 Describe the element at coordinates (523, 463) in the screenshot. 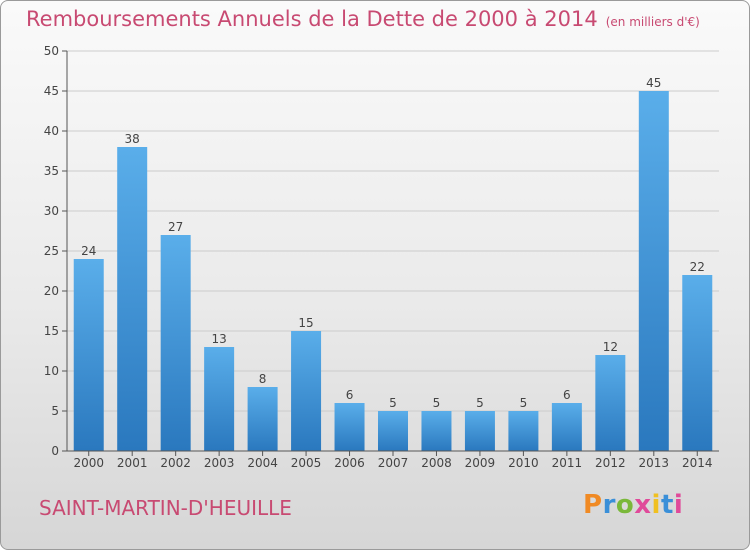

I see `x-tick-label: 2010` at that location.